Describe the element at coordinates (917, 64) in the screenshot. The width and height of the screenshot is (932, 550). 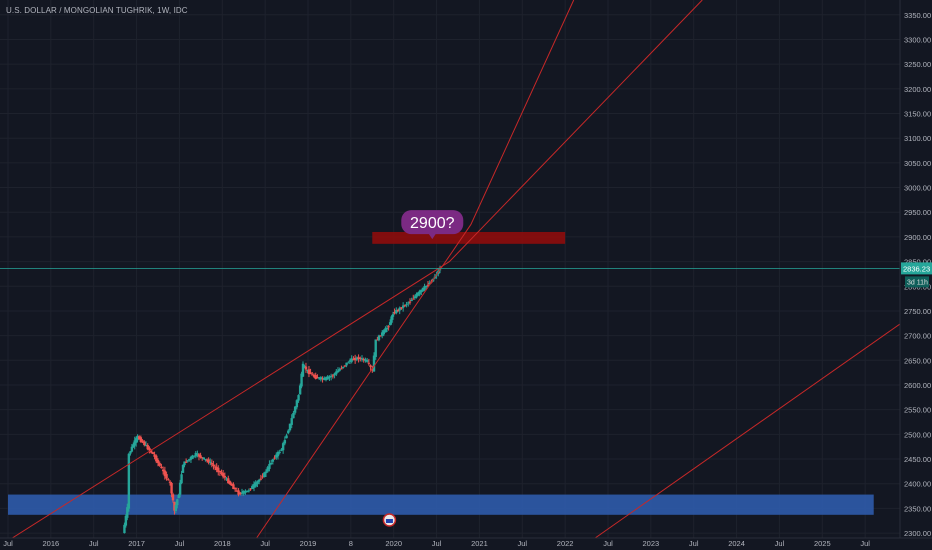
I see `y-tick-label: 3250.00` at that location.